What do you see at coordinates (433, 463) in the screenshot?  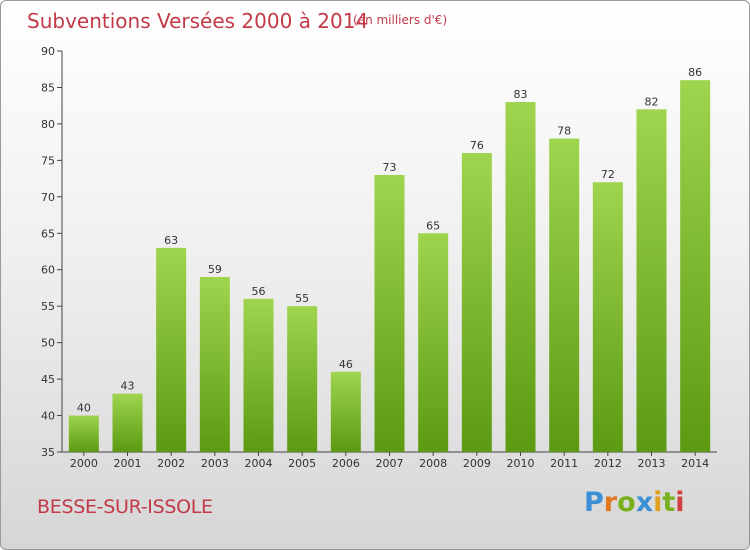 I see `x-tick-label-2008: 2008` at bounding box center [433, 463].